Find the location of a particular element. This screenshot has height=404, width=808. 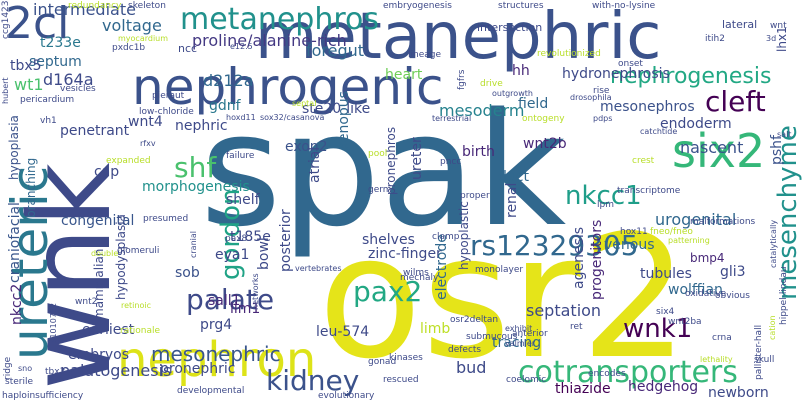

word-voltage: voltage is located at coordinates (132, 25).